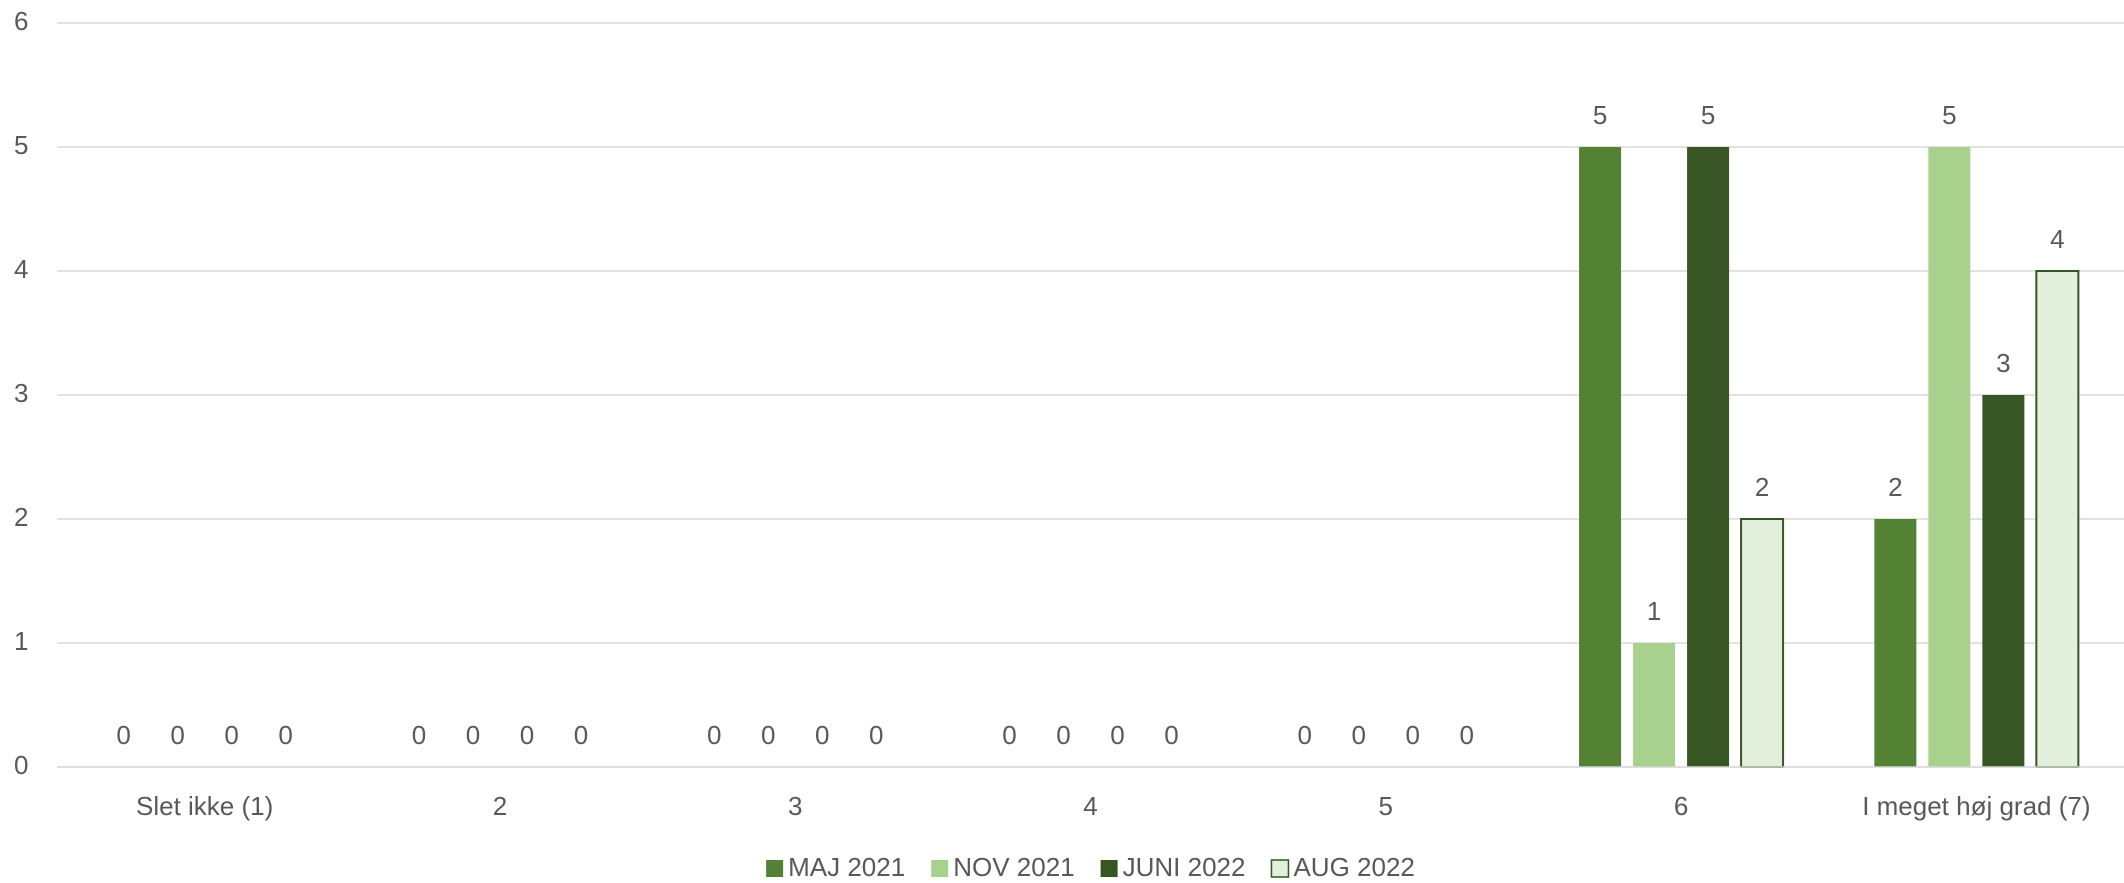 The width and height of the screenshot is (2124, 883). What do you see at coordinates (1013, 867) in the screenshot?
I see `legend-label: NOV 2021` at bounding box center [1013, 867].